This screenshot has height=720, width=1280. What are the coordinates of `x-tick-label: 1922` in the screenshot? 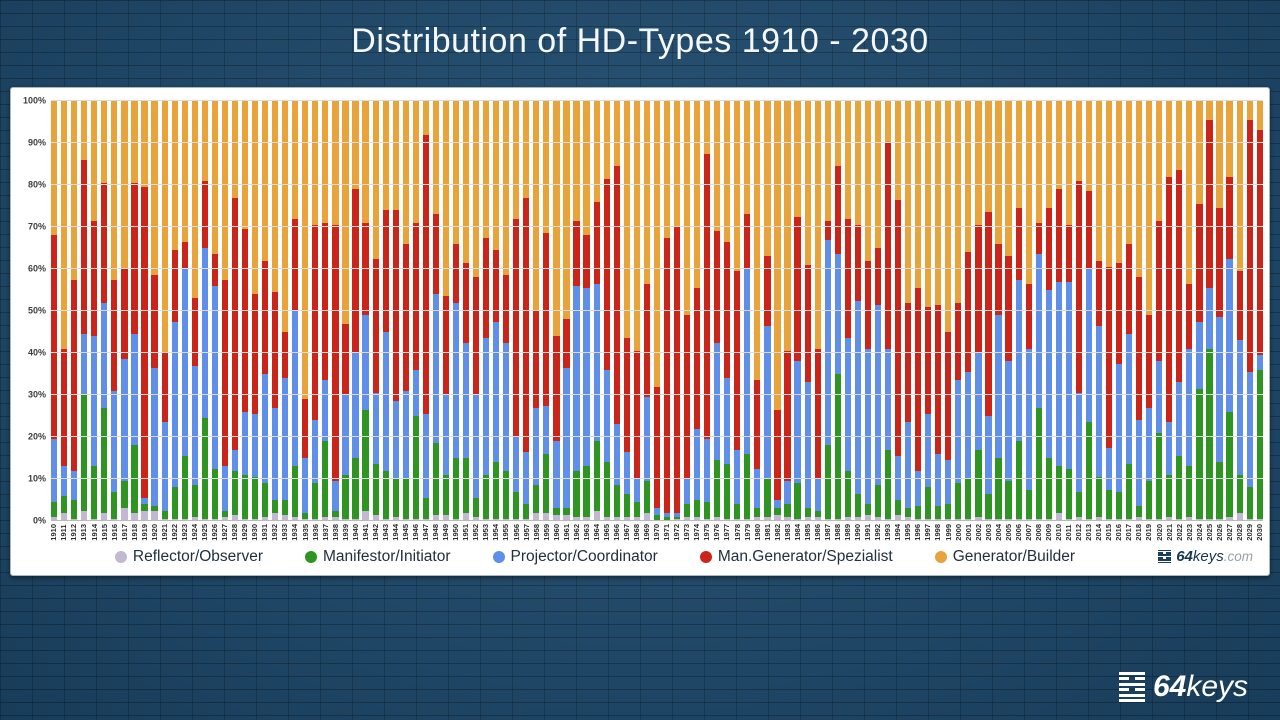 It's located at (174, 532).